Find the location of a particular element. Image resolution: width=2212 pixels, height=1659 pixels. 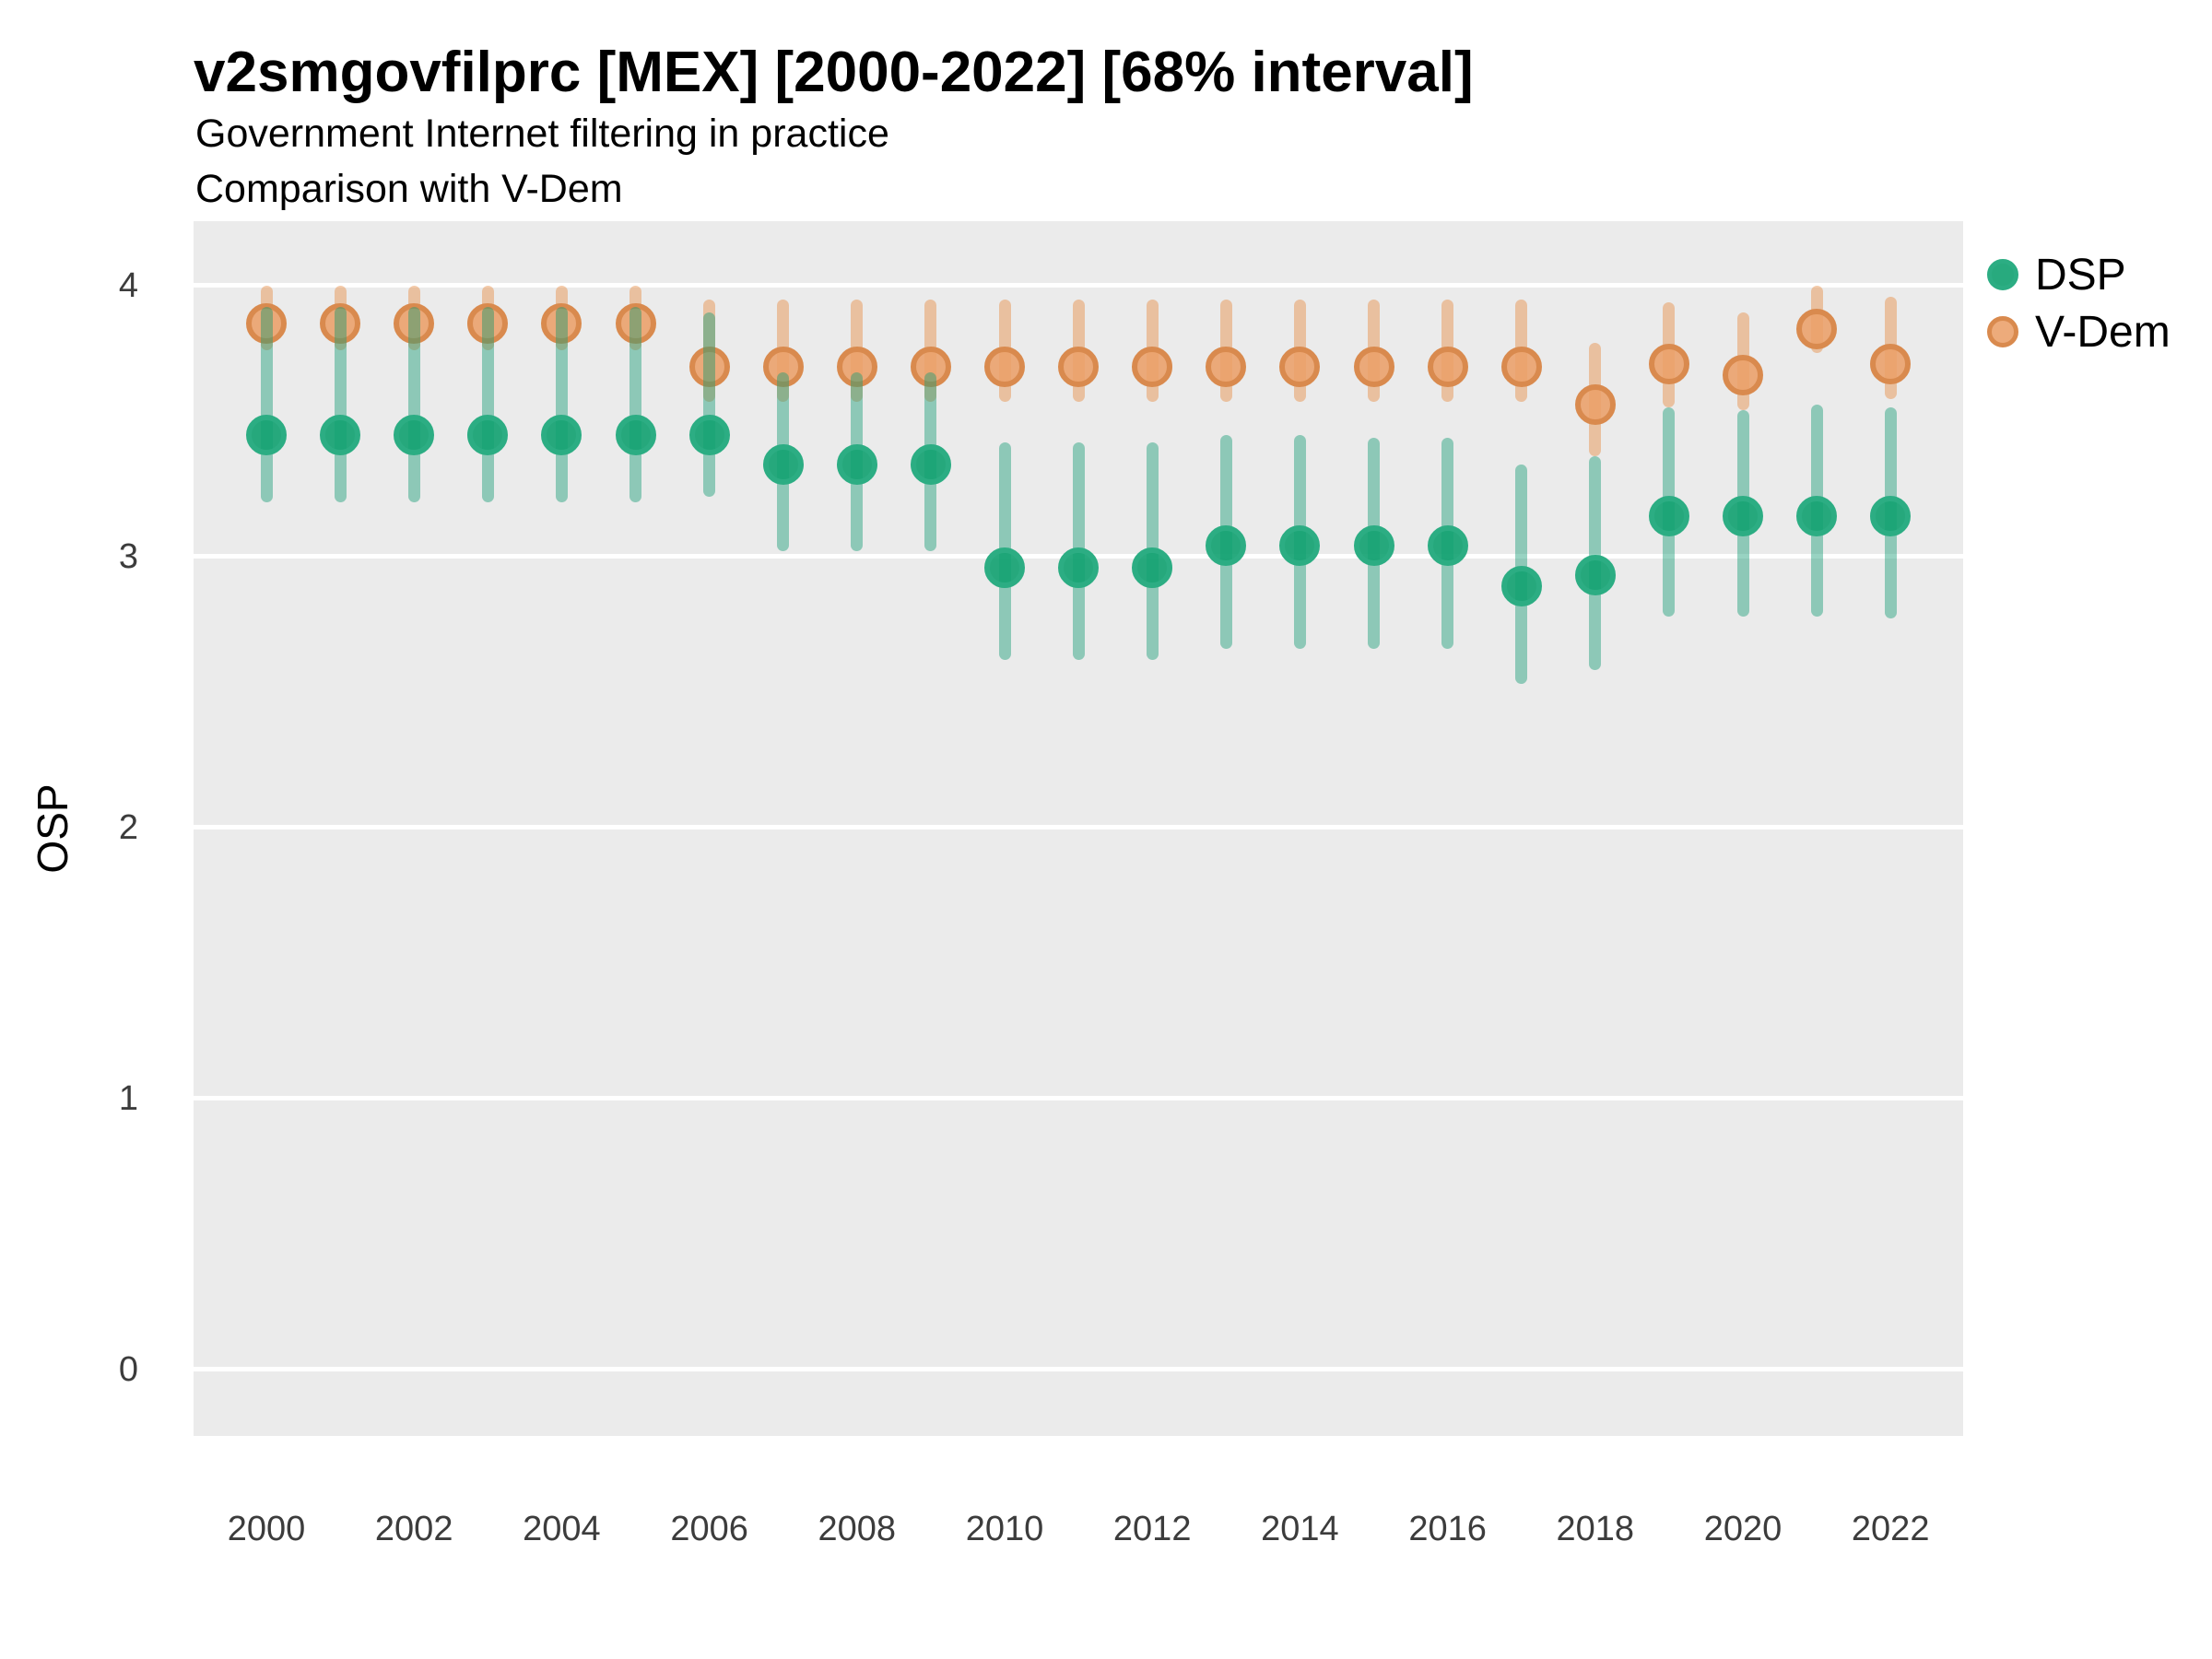

chart-subtitle-line2: Comparison with V-Dem is located at coordinates (409, 189).